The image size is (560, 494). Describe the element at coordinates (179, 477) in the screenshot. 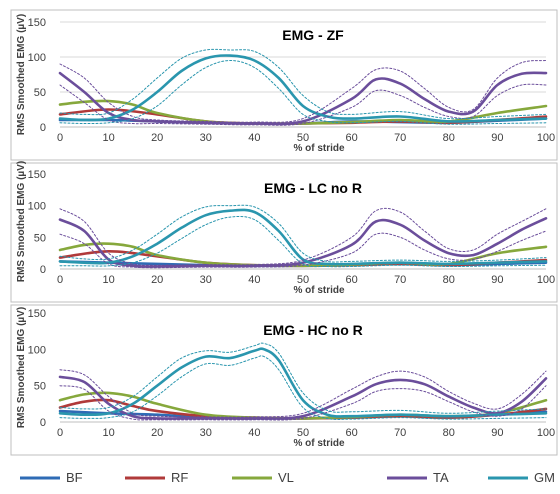

I see `legend-label: RF` at that location.